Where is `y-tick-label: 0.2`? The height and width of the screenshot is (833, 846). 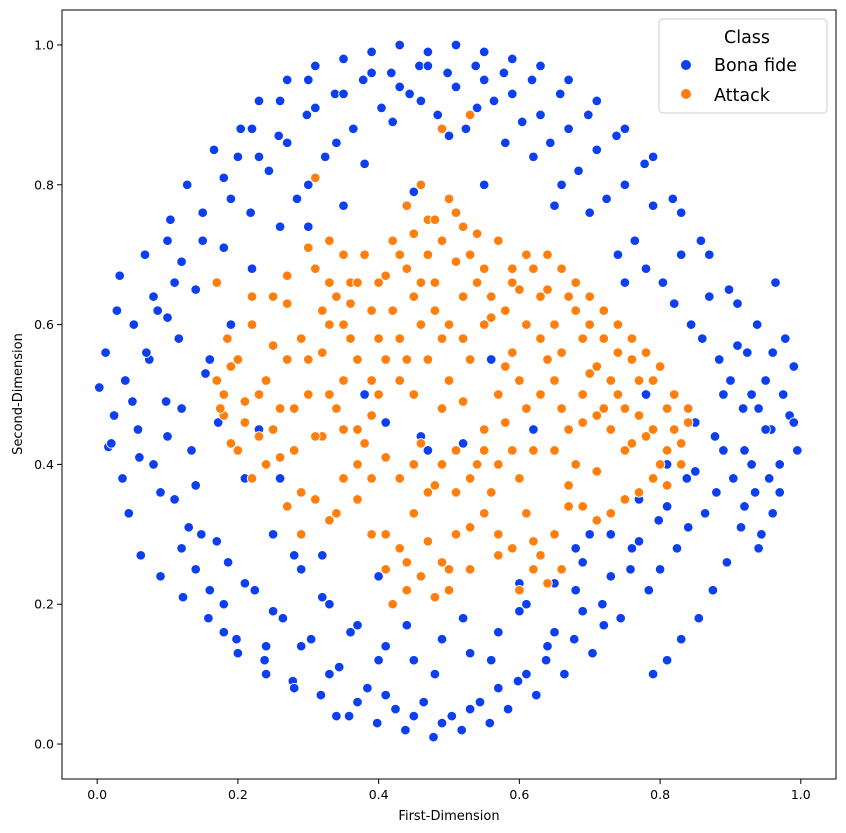
y-tick-label: 0.2 is located at coordinates (44, 604).